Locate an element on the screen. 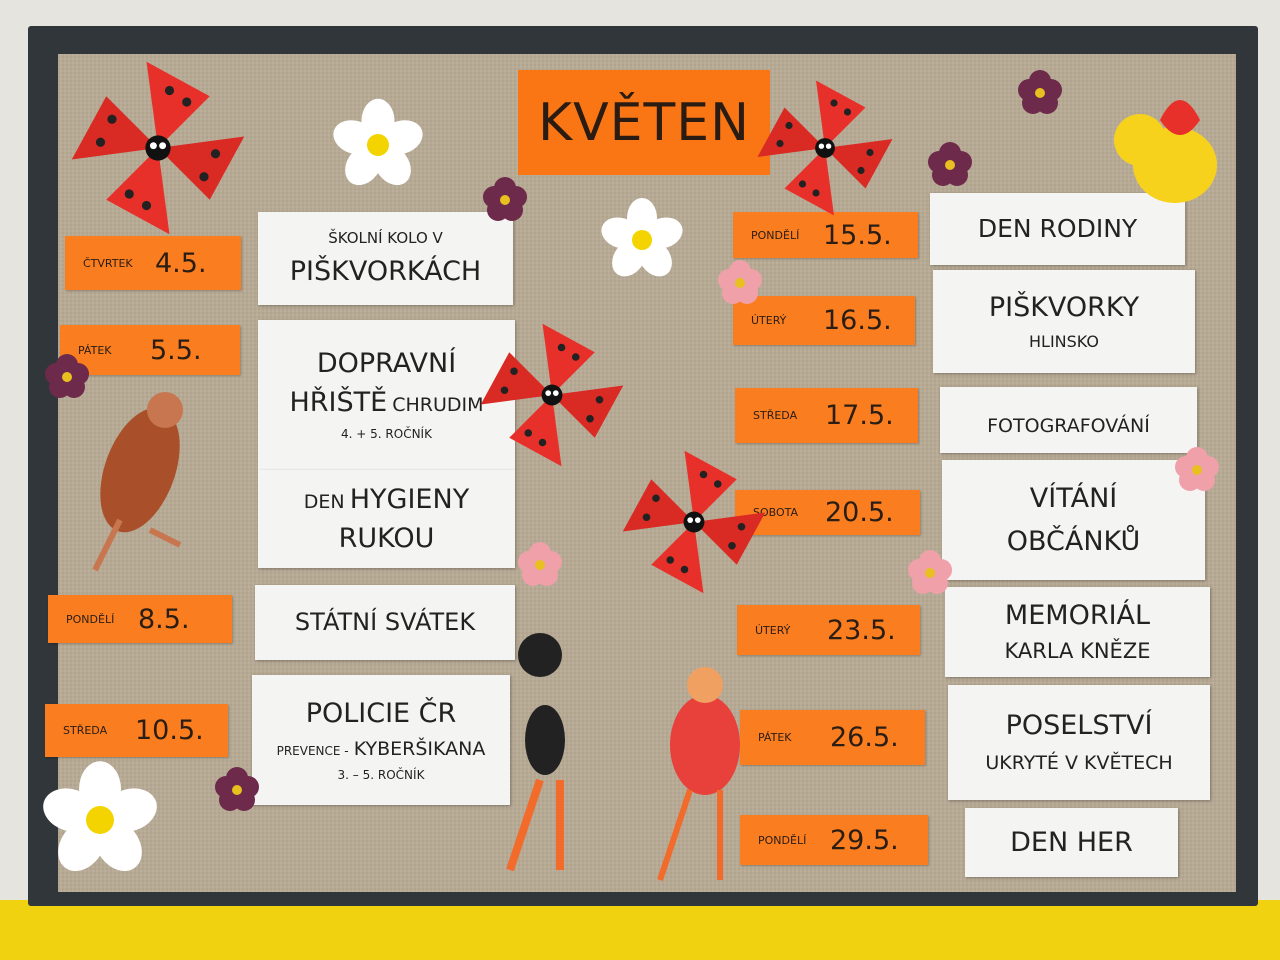 The width and height of the screenshot is (1280, 960). event-card: DOPRAVNÍ HŘIŠTĚ CHRUDIM 4. + 5. ROČNÍK is located at coordinates (386, 395).